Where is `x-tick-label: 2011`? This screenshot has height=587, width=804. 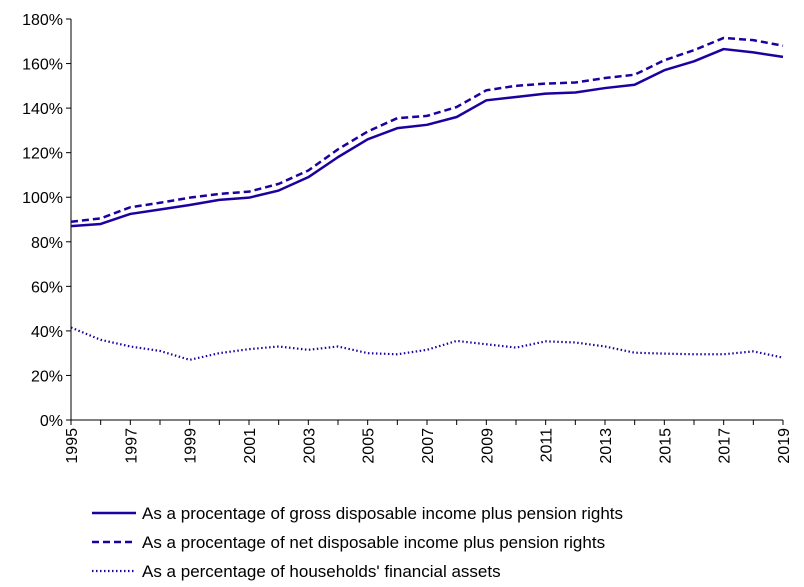 x-tick-label: 2011 is located at coordinates (547, 445).